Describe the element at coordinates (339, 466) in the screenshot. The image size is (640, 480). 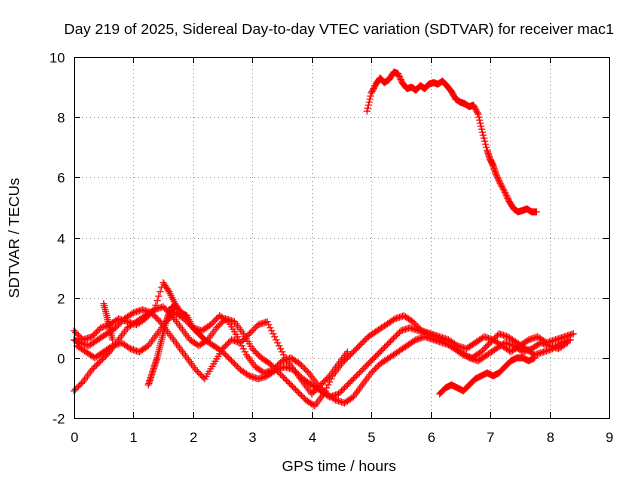
I see `x-axis-label: GPS time / hours` at that location.